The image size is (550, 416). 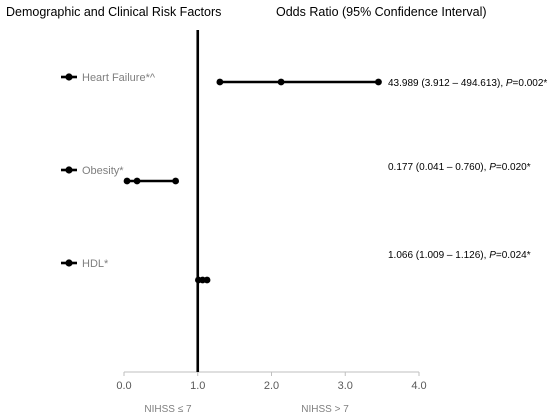 I want to click on row-label: HDL*, so click(x=95, y=264).